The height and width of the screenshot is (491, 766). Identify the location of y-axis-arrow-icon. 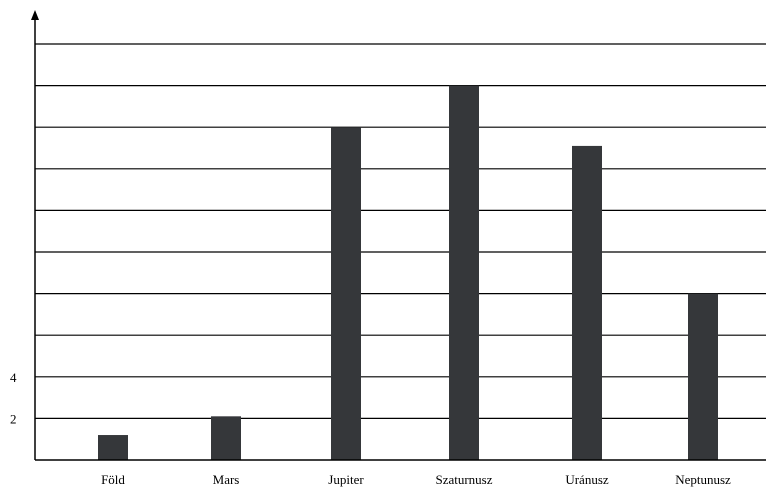
(35, 15).